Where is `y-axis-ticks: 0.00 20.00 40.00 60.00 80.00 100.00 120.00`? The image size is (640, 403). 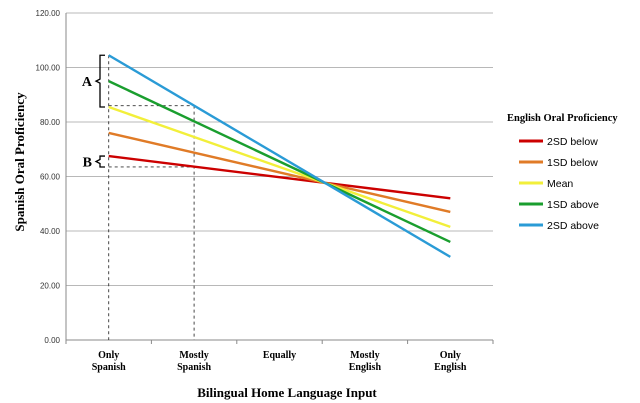
y-axis-ticks: 0.00 20.00 40.00 60.00 80.00 100.00 120.00 is located at coordinates (48, 177).